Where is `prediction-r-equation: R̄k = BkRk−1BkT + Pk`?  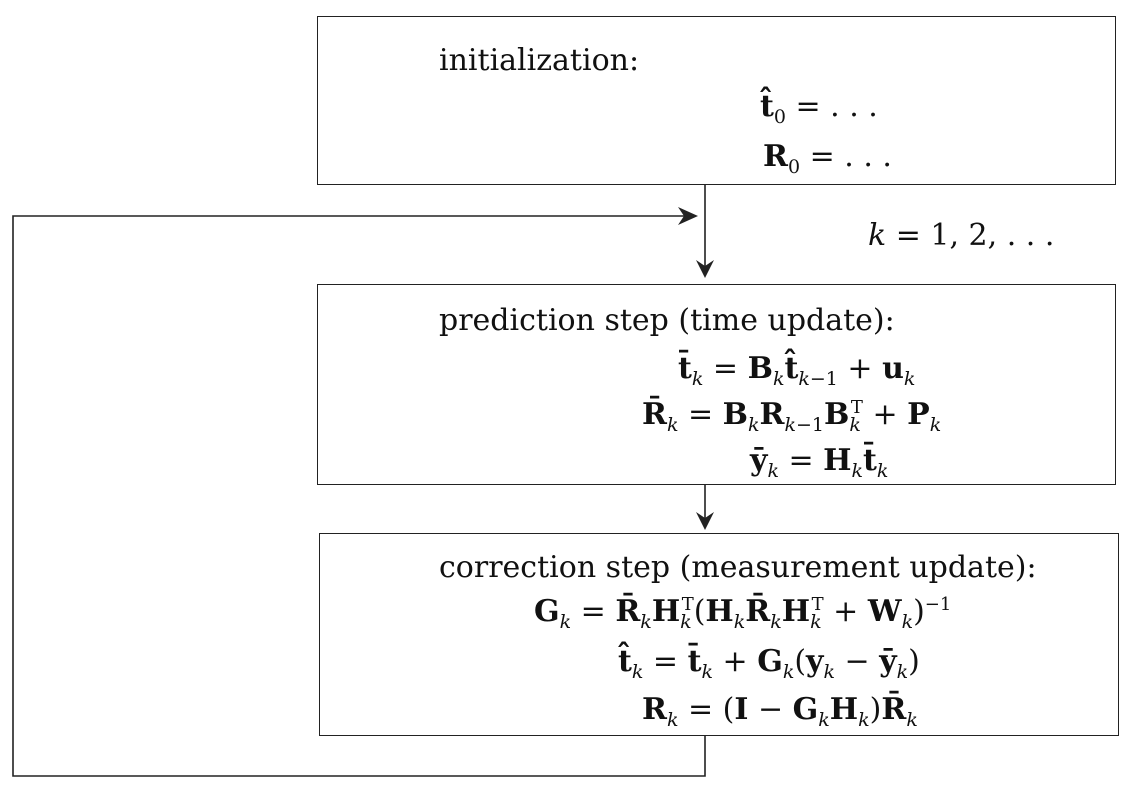 prediction-r-equation: R̄k = BkRk−1BkT + Pk is located at coordinates (792, 416).